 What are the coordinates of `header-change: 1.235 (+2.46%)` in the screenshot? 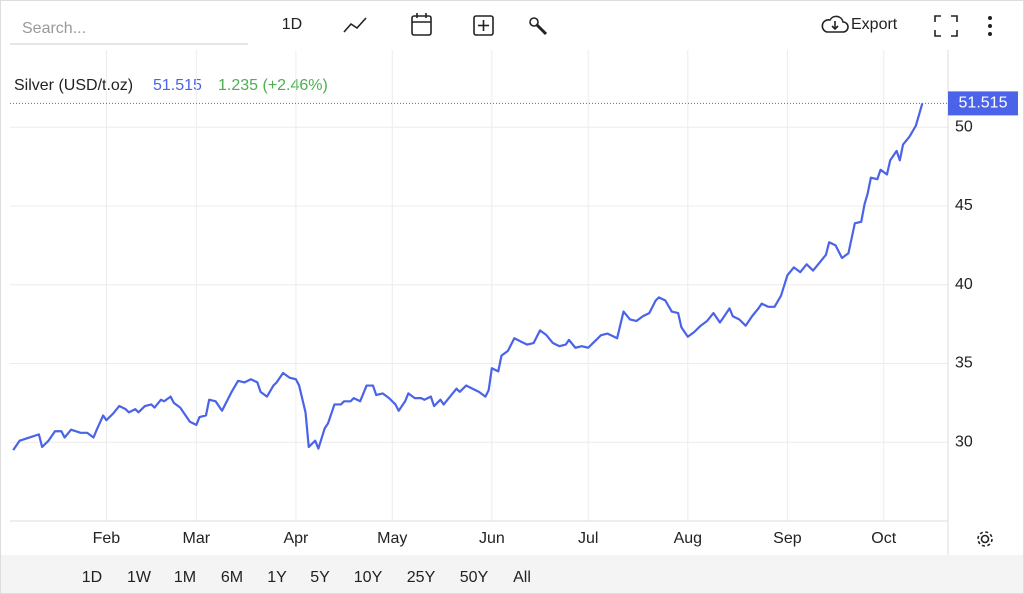 It's located at (273, 85).